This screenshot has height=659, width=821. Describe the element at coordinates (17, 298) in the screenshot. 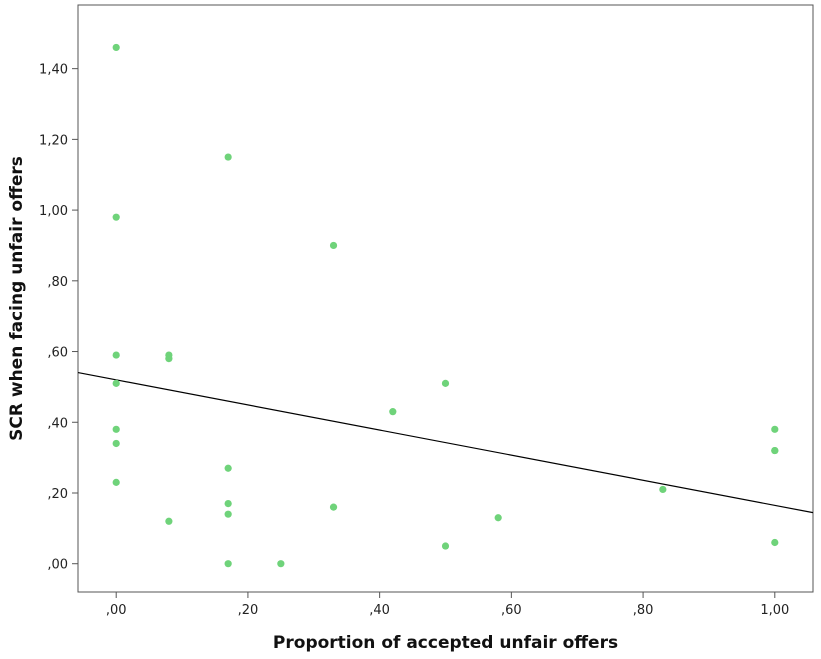

I see `y-axis-title: SCR when facing unfair offers` at that location.